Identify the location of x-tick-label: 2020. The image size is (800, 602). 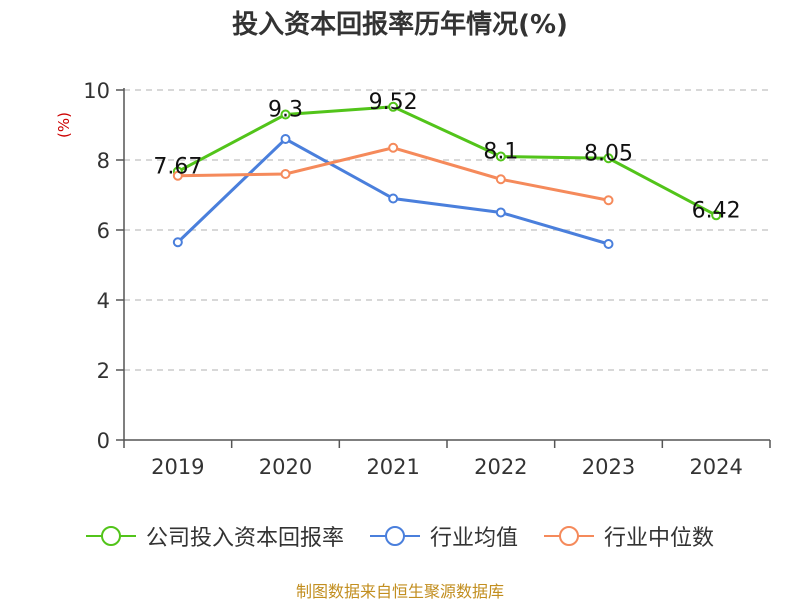
(285, 467).